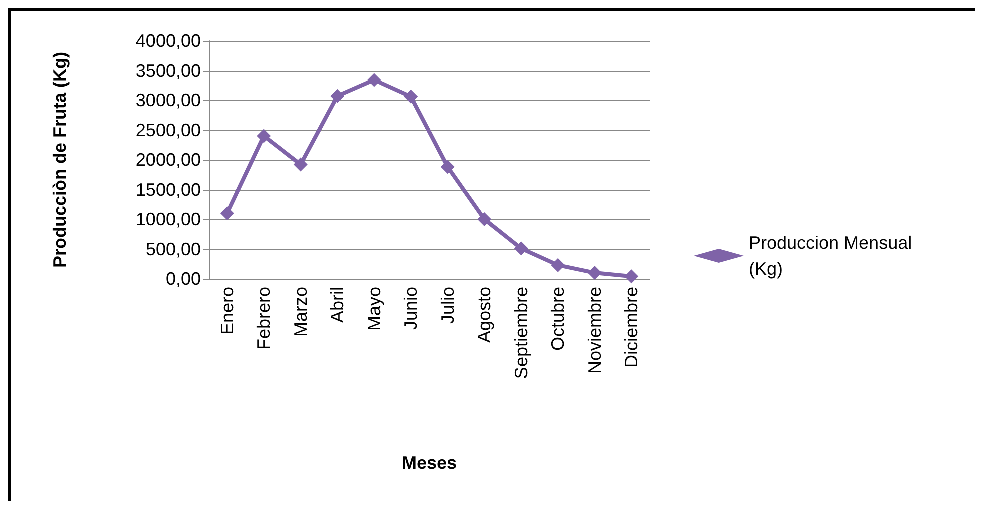  What do you see at coordinates (833, 256) in the screenshot?
I see `legend-label: Produccion Mensual (Kg)` at bounding box center [833, 256].